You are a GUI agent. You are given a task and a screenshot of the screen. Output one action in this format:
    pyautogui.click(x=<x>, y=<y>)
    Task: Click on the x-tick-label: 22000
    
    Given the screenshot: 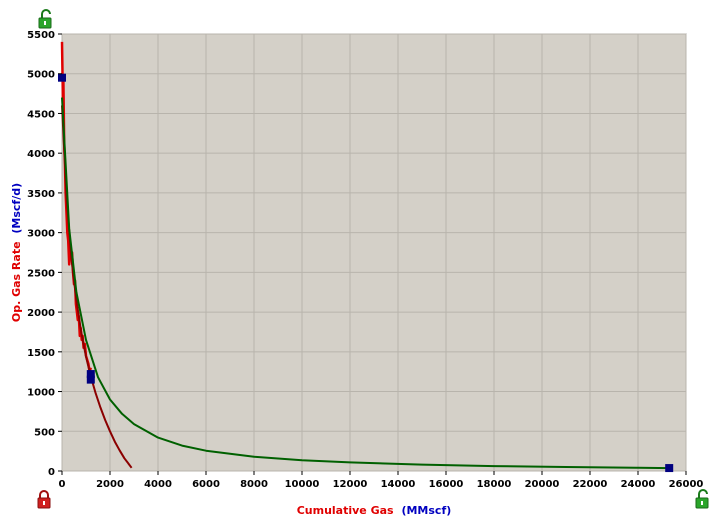 What is the action you would take?
    pyautogui.click(x=590, y=484)
    